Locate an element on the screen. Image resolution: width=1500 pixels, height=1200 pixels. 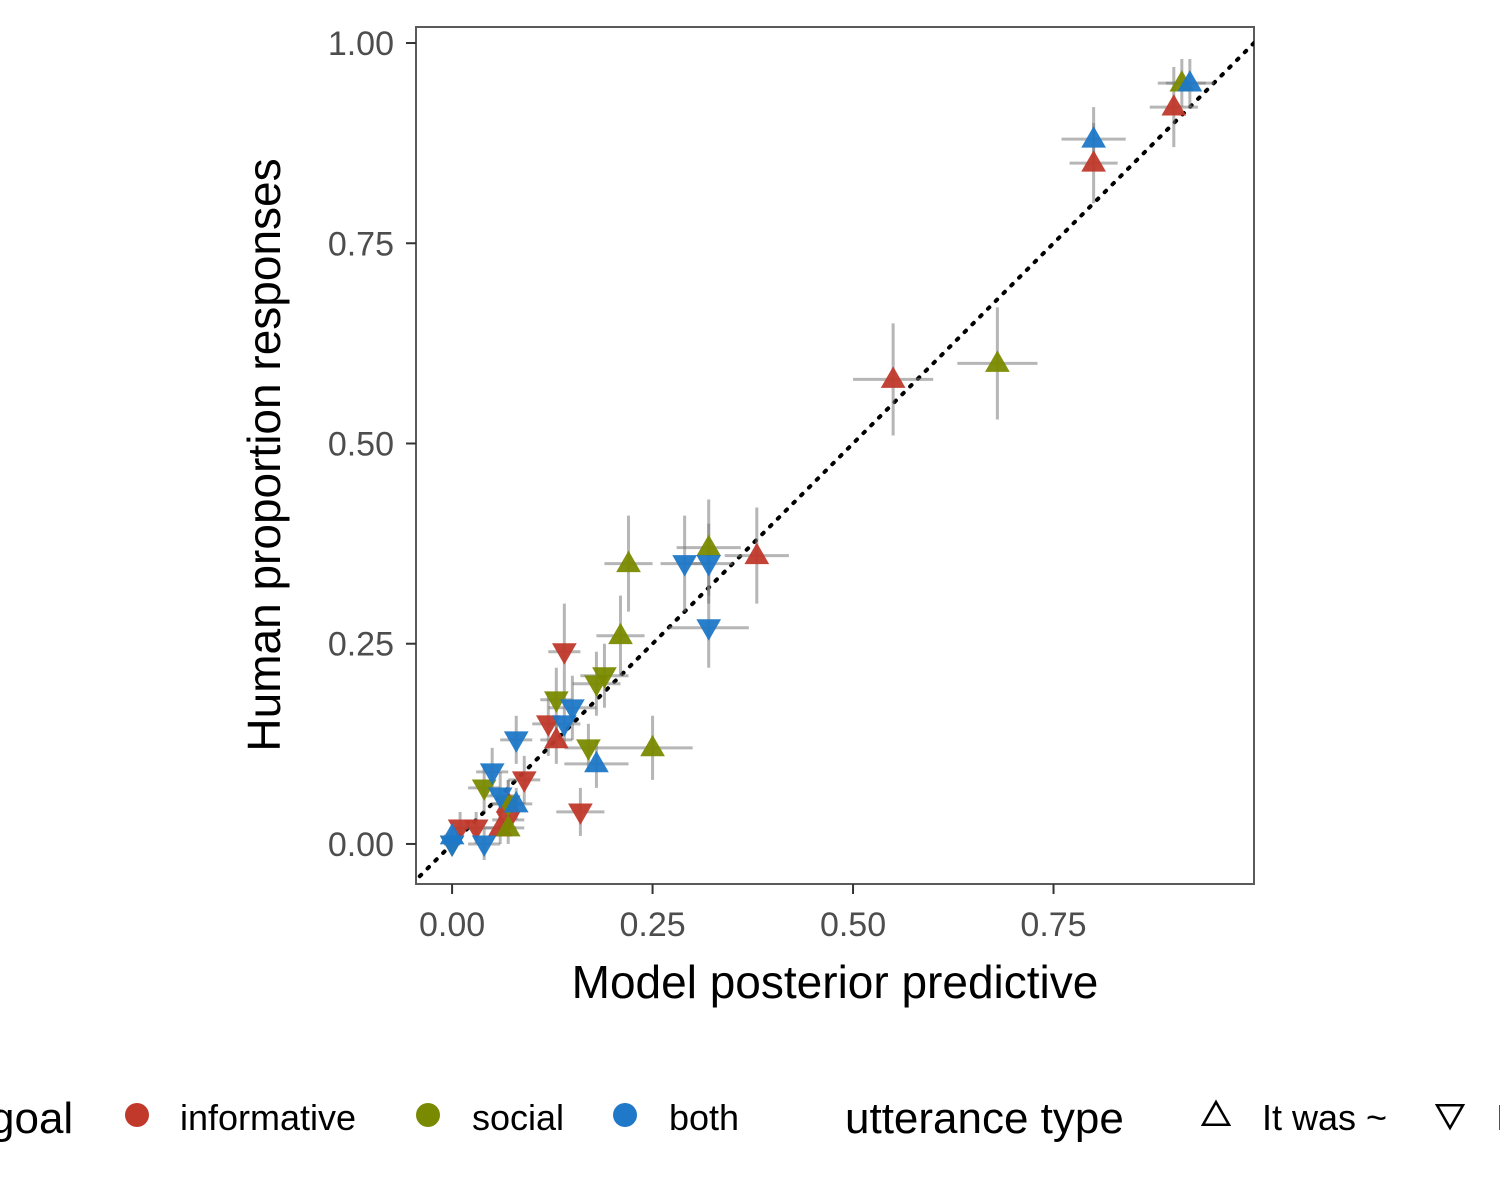
legend-label-triangle-up: It was ~ is located at coordinates (1324, 1117).